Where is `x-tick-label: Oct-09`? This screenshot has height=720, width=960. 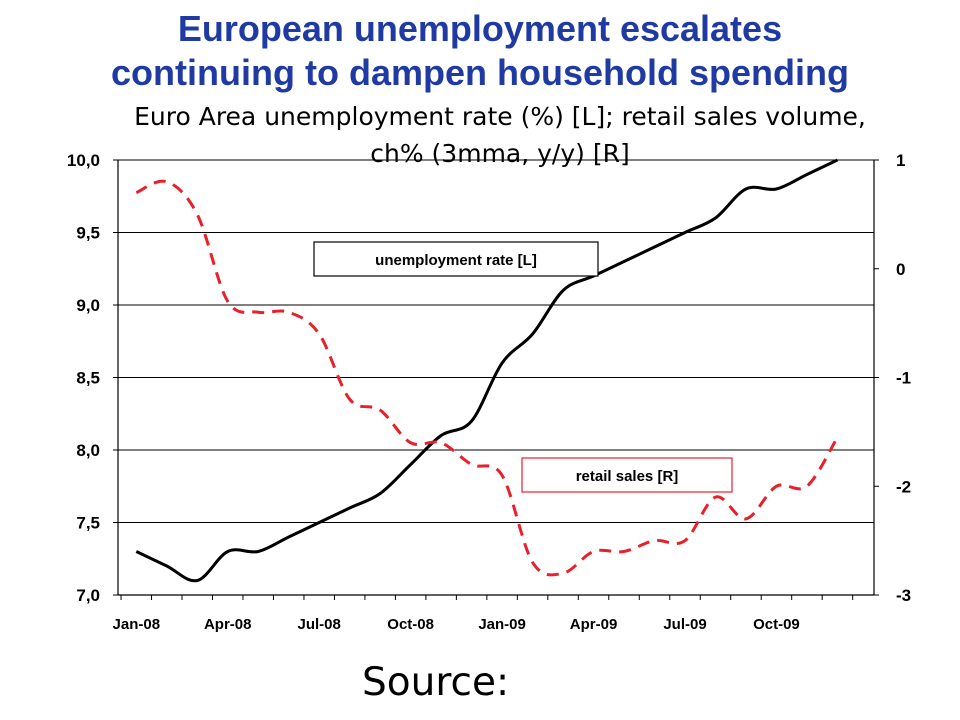
x-tick-label: Oct-09 is located at coordinates (776, 624).